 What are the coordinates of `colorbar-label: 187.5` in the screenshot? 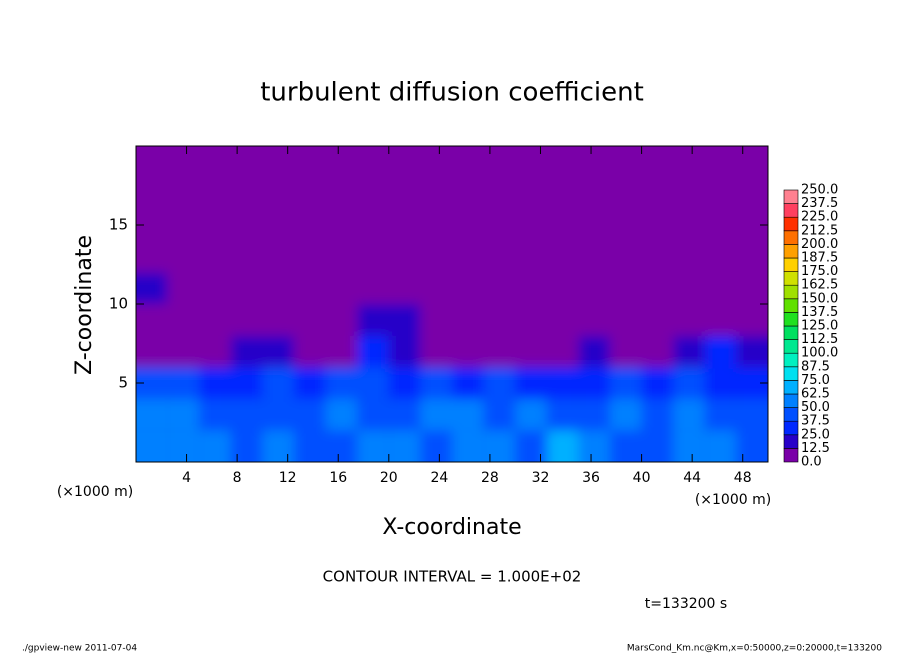 It's located at (819, 258).